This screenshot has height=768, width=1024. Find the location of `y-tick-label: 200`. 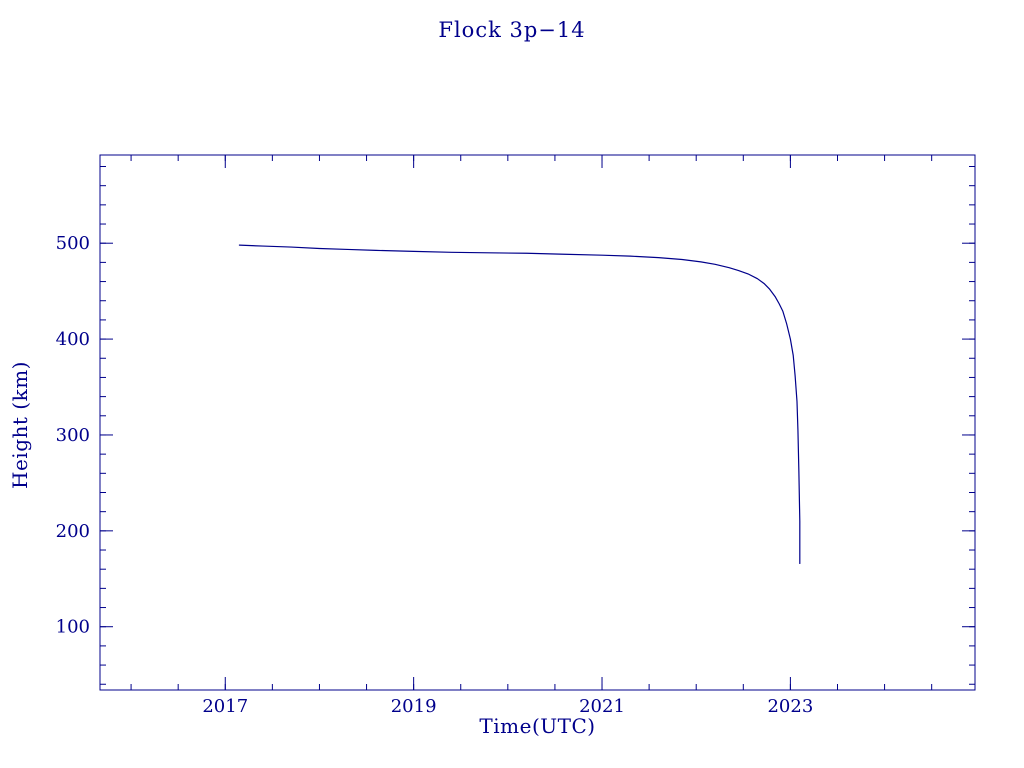

y-tick-label: 200 is located at coordinates (73, 531).